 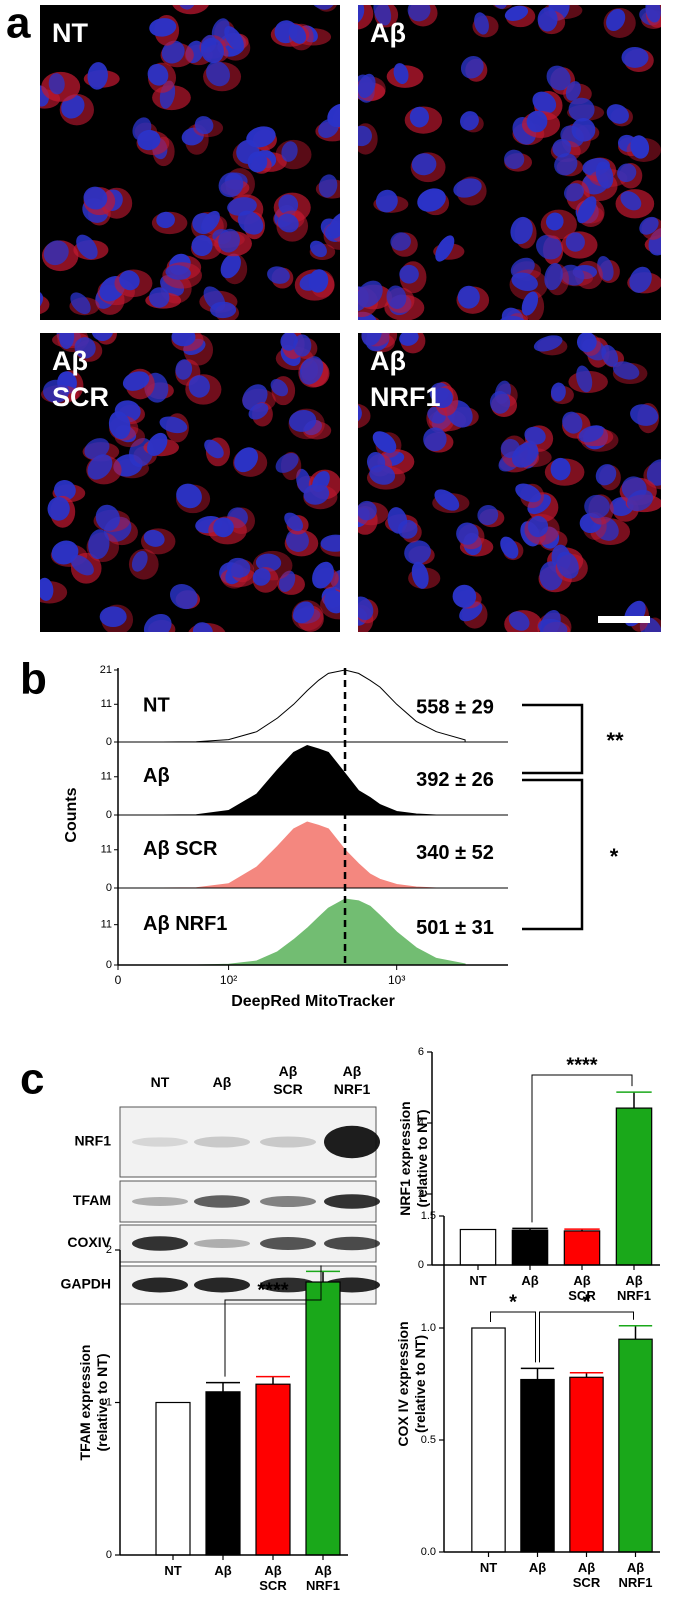 I want to click on x-tick-label-line: NT, so click(x=488, y=1567).